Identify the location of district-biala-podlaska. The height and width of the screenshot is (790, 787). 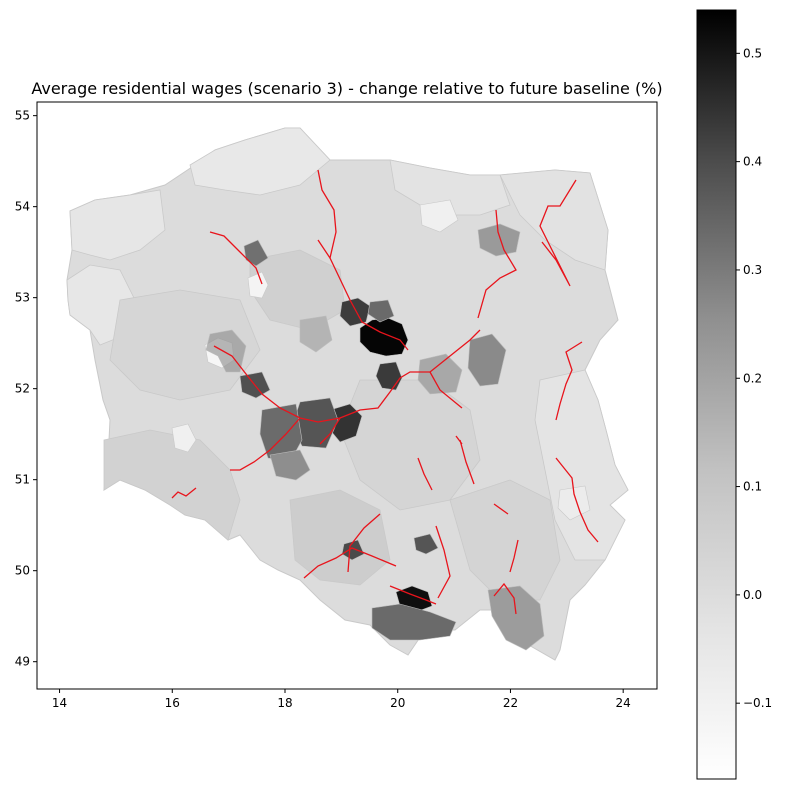
(487, 360).